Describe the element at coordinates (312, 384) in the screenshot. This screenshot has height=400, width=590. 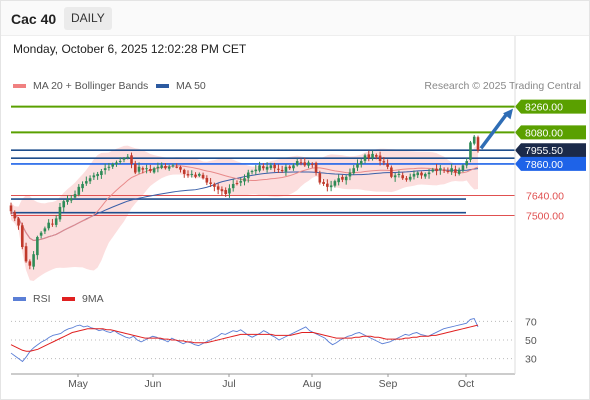
I see `x-tick-label-aug: Aug` at that location.